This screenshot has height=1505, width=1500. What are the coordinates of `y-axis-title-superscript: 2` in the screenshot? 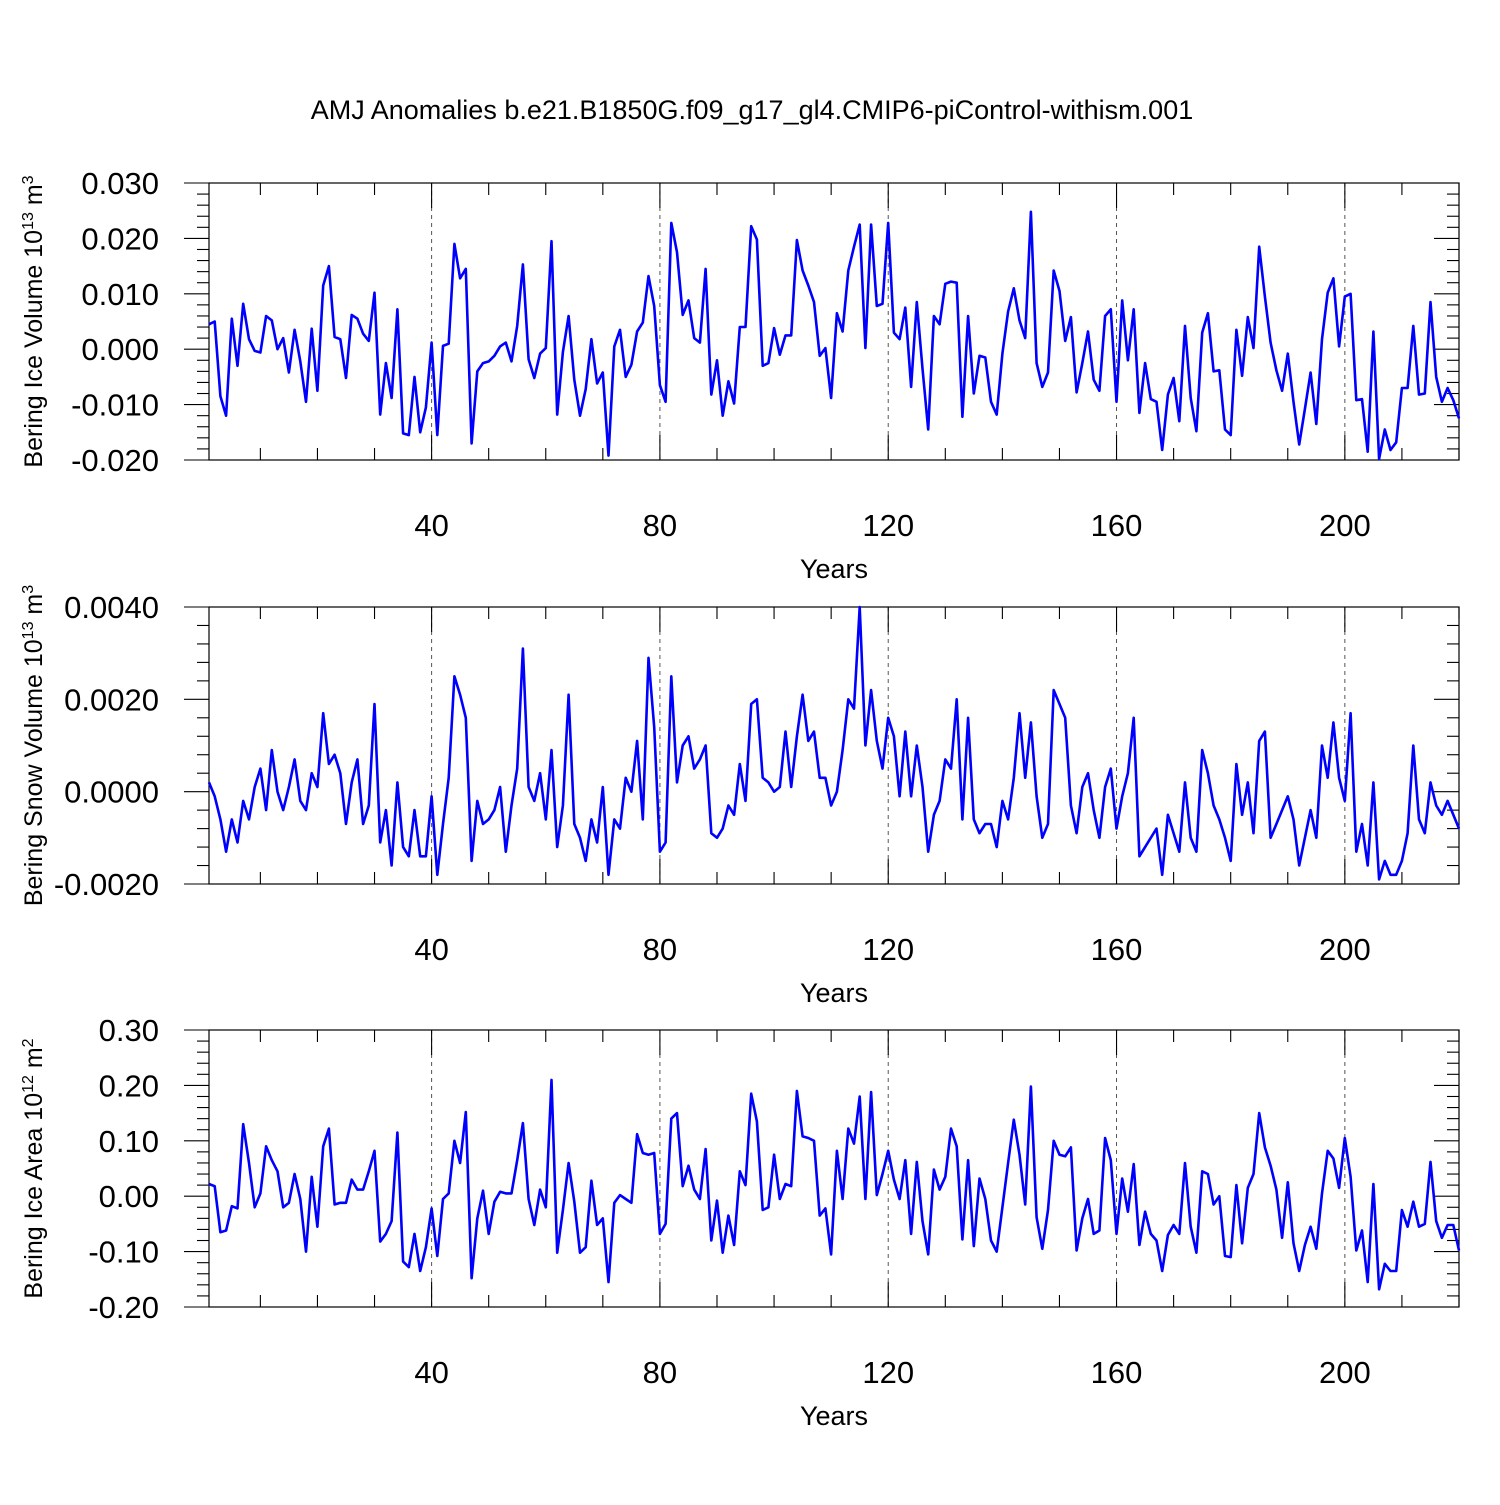 It's located at (28, 1042).